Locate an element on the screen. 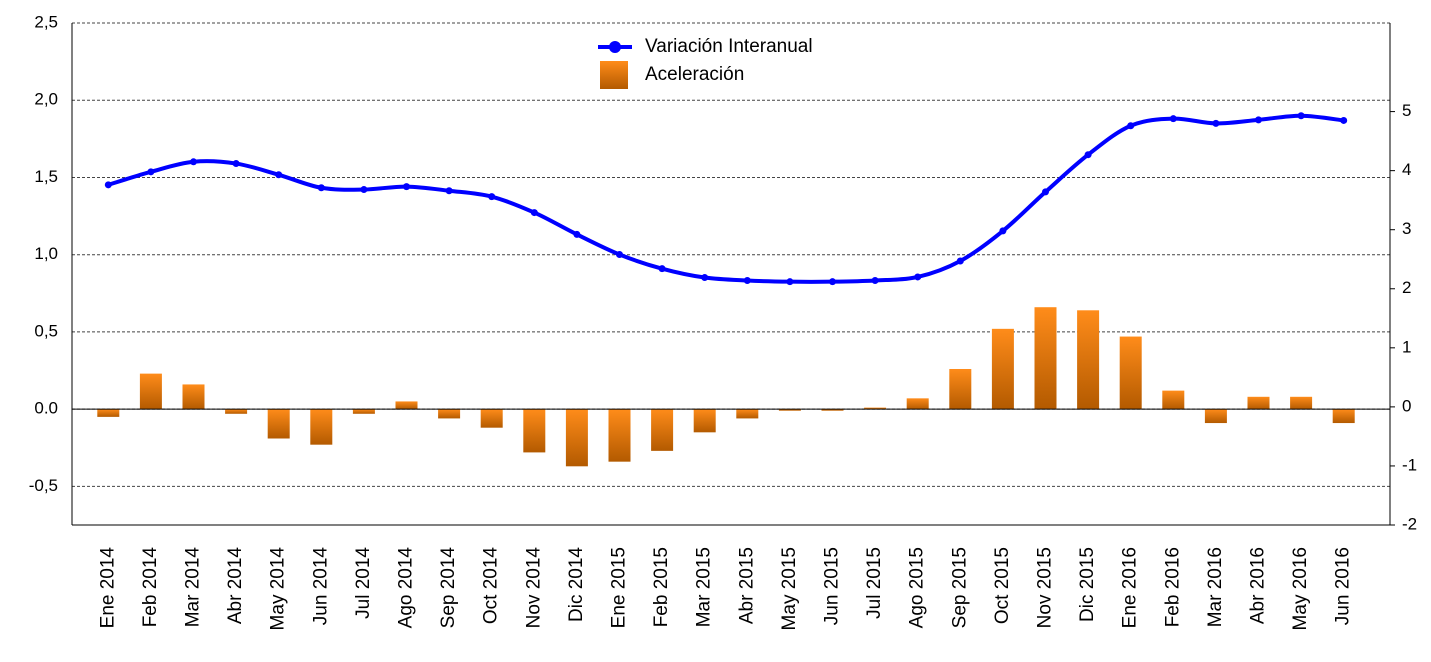  x-tick-label: Nov 2014 is located at coordinates (533, 588).